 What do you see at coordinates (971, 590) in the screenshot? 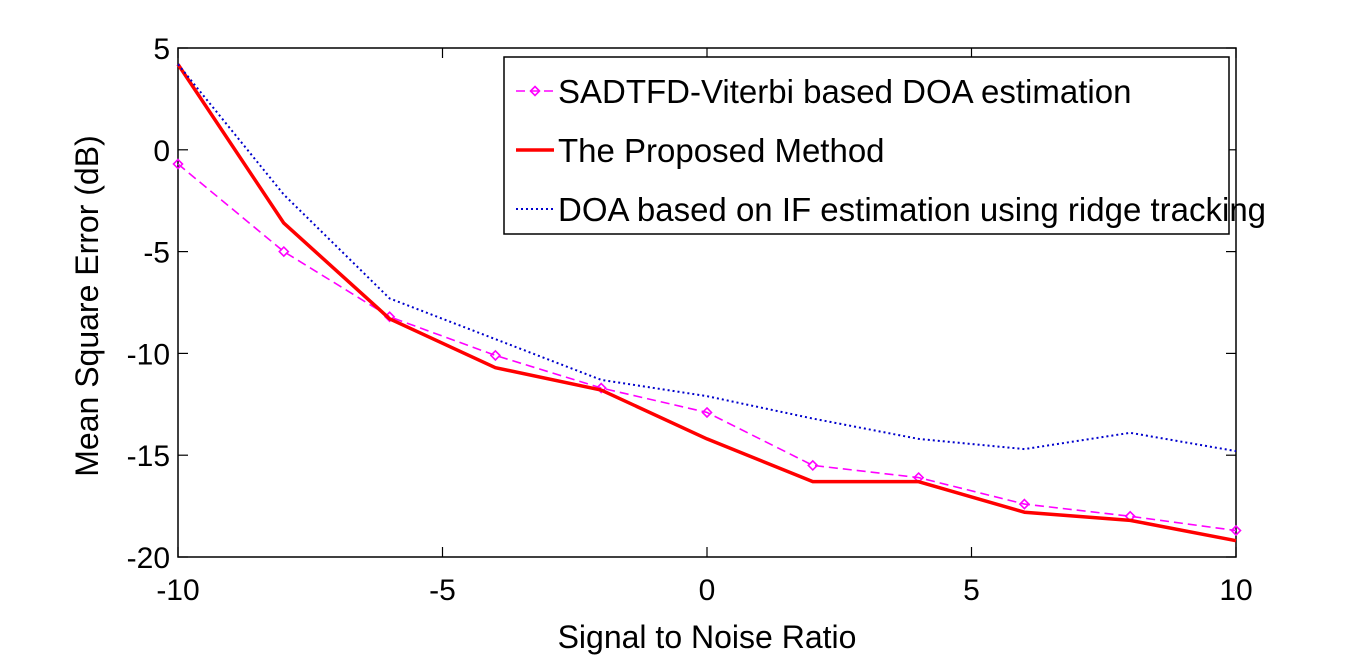
I see `x-tick-label: 5` at bounding box center [971, 590].